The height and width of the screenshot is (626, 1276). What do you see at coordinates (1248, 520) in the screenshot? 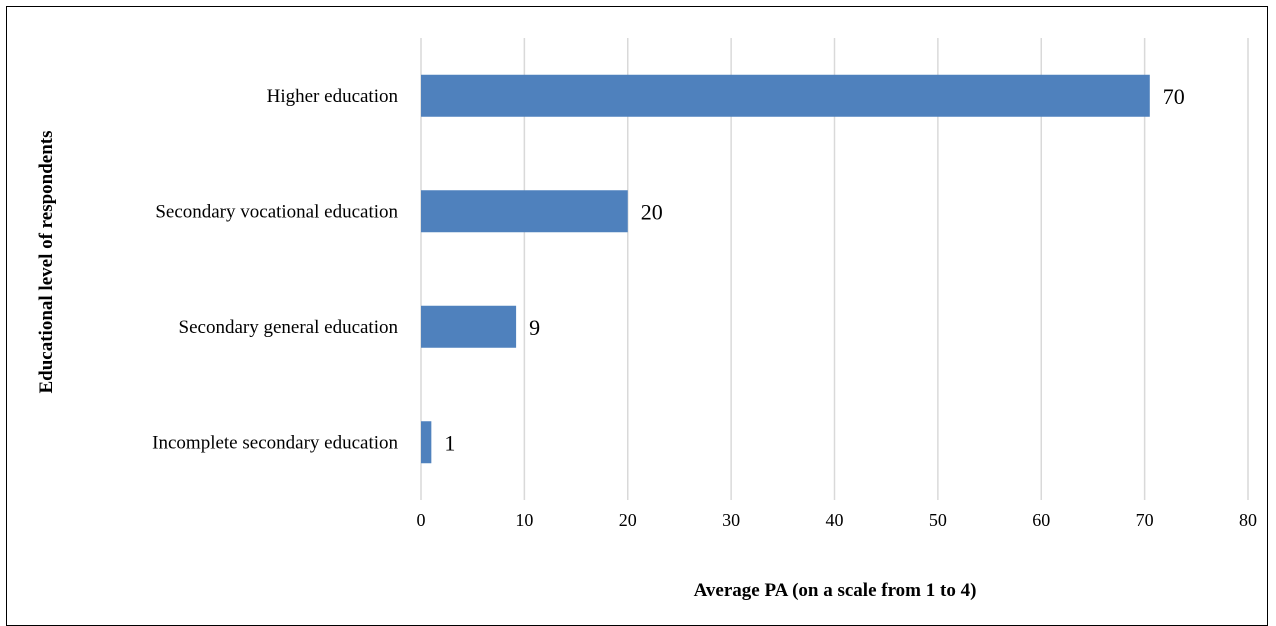
I see `x-tick-label: 80` at bounding box center [1248, 520].